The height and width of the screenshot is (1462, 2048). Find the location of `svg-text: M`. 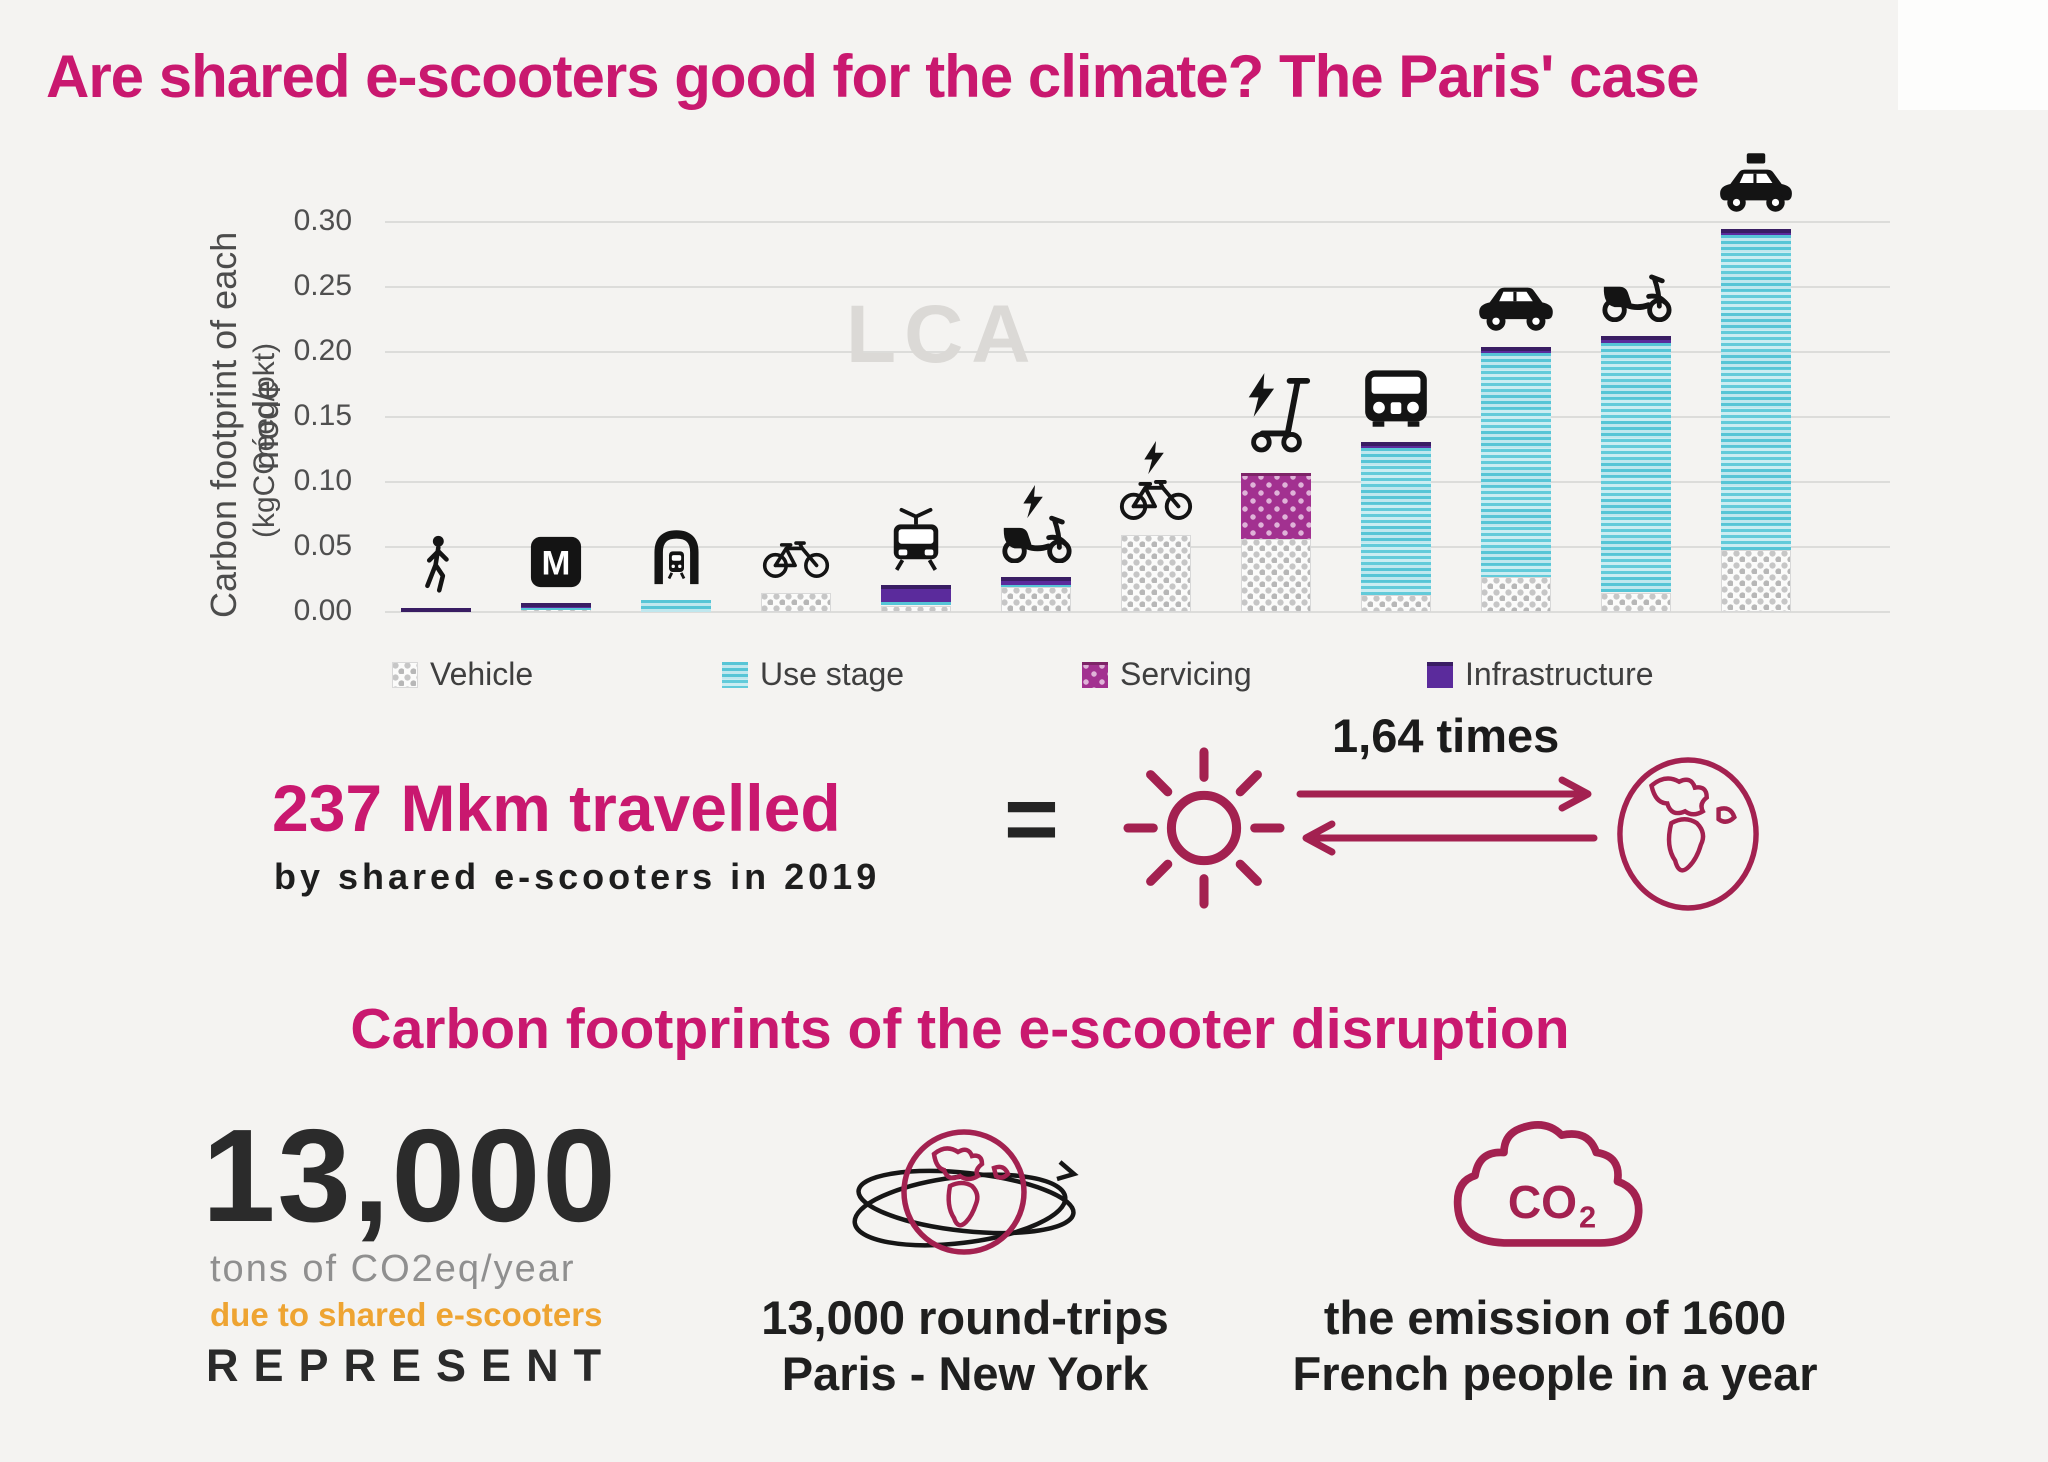

svg-text: M is located at coordinates (556, 563).